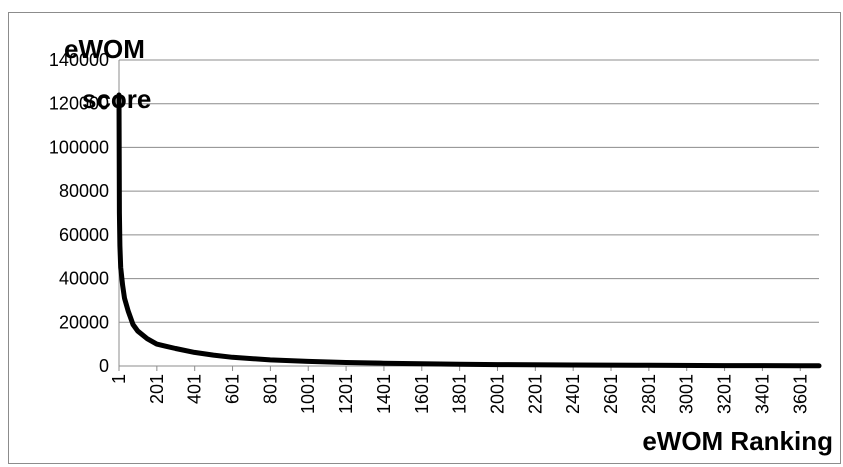  Describe the element at coordinates (725, 394) in the screenshot. I see `x-tick-label: 3201` at that location.